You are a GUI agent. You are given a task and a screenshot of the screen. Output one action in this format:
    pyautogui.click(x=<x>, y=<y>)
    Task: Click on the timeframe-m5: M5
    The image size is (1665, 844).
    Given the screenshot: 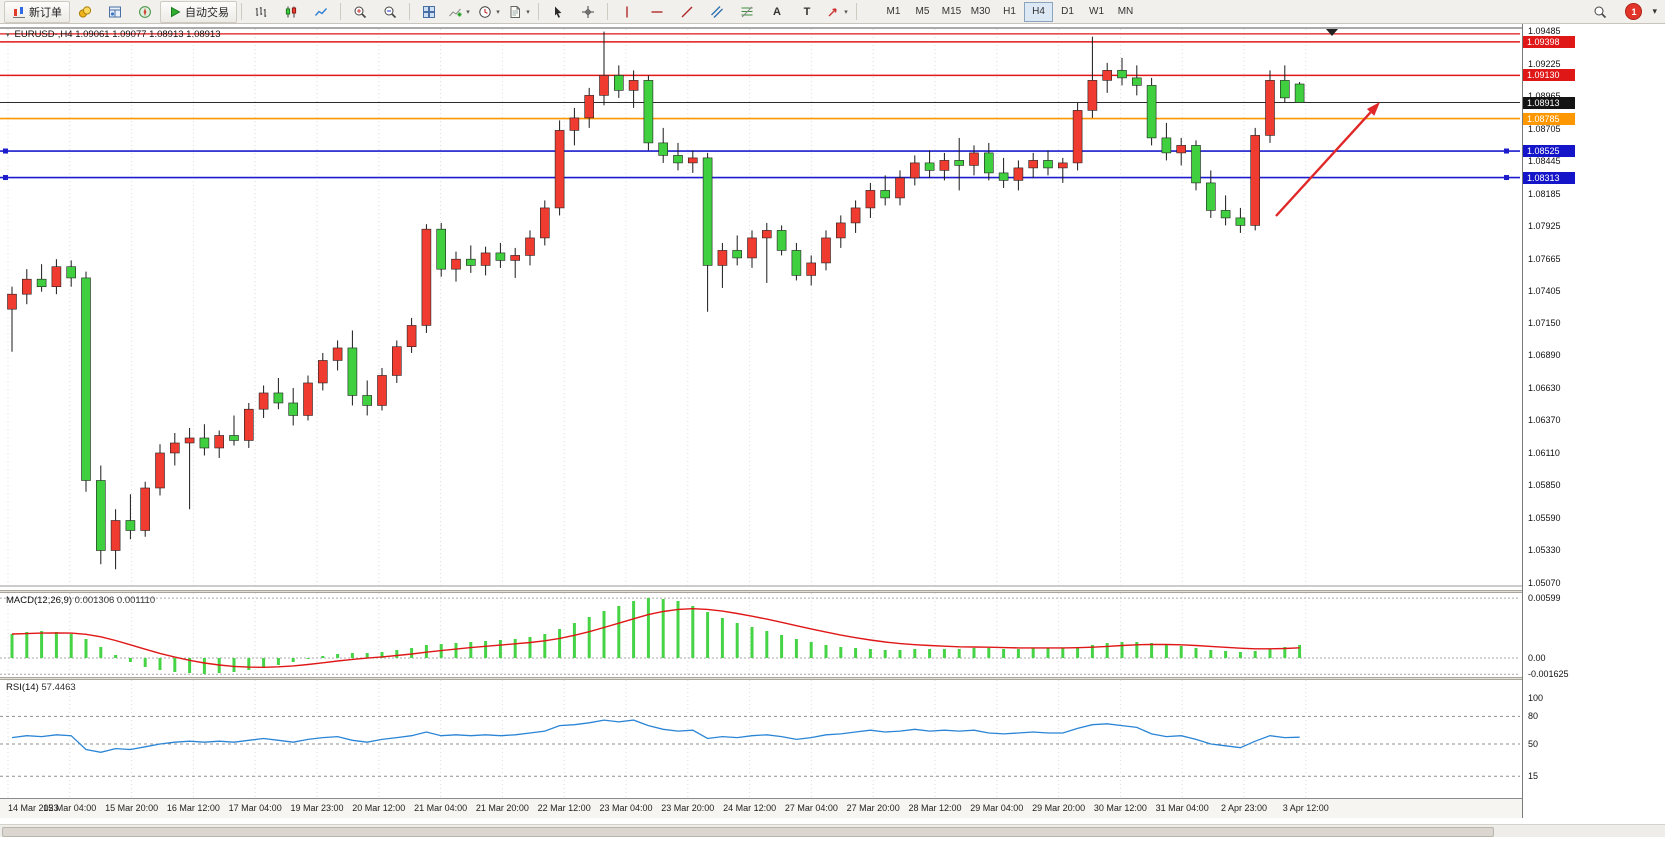 What is the action you would take?
    pyautogui.click(x=922, y=11)
    